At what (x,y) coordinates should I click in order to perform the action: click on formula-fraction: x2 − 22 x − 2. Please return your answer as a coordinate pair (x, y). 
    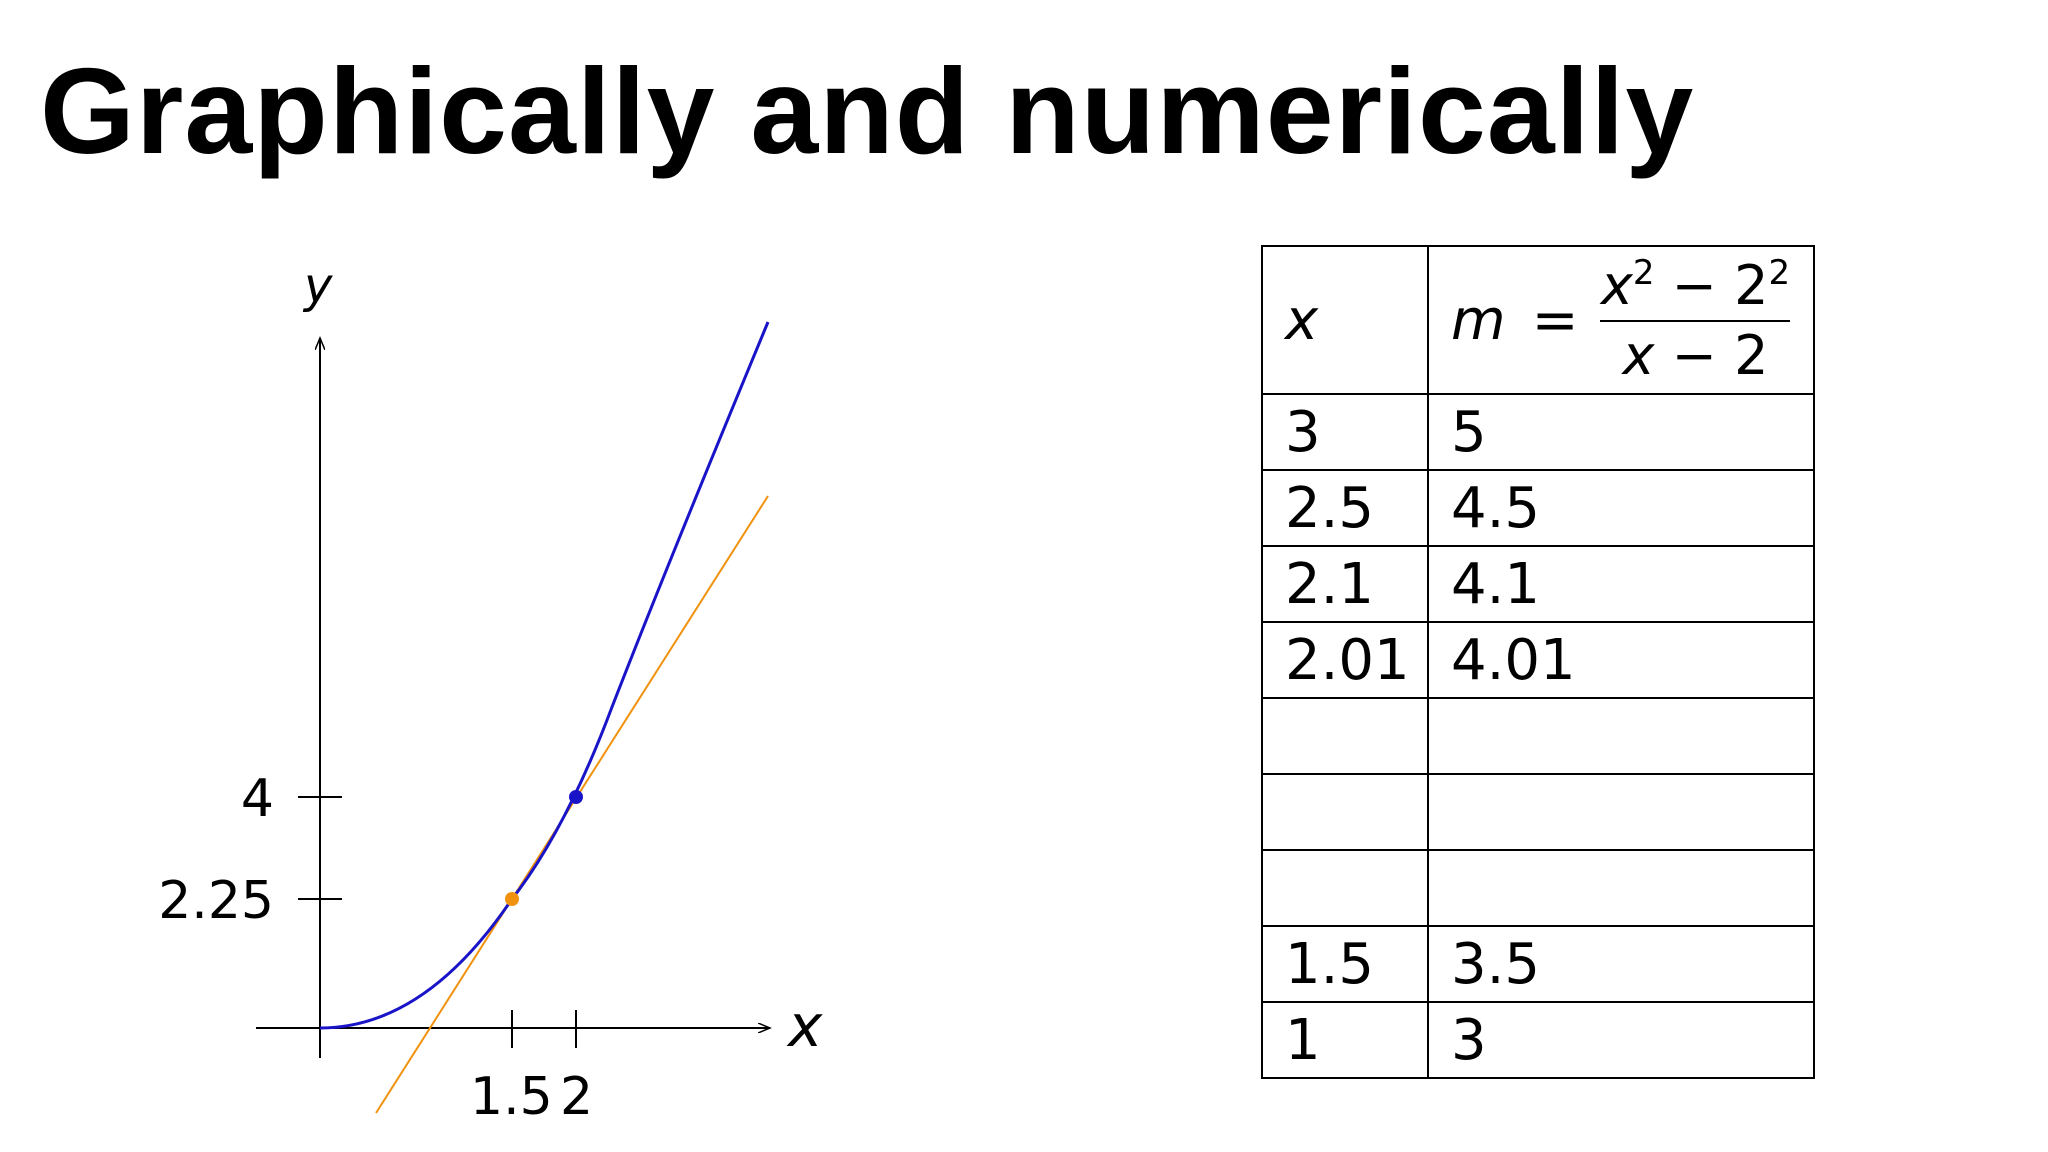
    Looking at the image, I should click on (1695, 319).